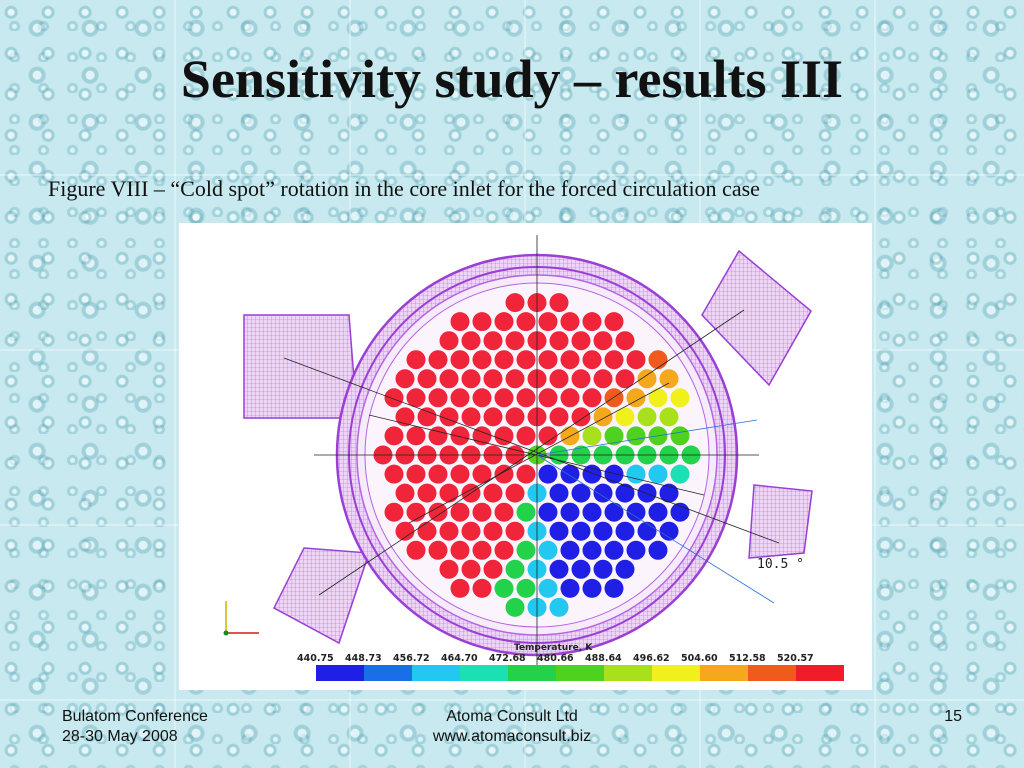 The width and height of the screenshot is (1024, 768). What do you see at coordinates (512, 736) in the screenshot?
I see `footer-company-url: www.atomaconsult.biz` at bounding box center [512, 736].